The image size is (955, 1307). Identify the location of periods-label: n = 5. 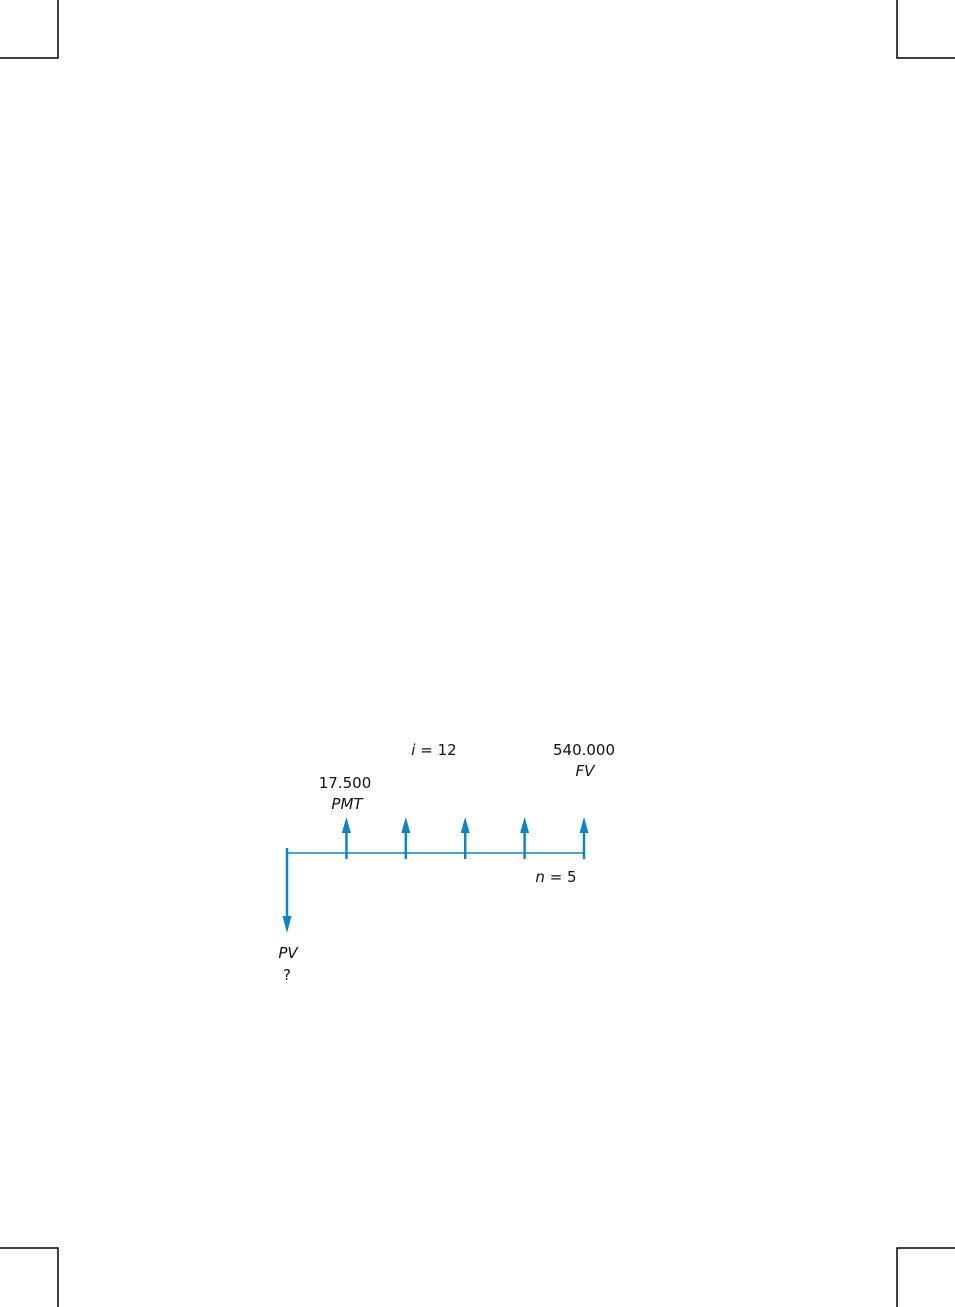
(555, 877).